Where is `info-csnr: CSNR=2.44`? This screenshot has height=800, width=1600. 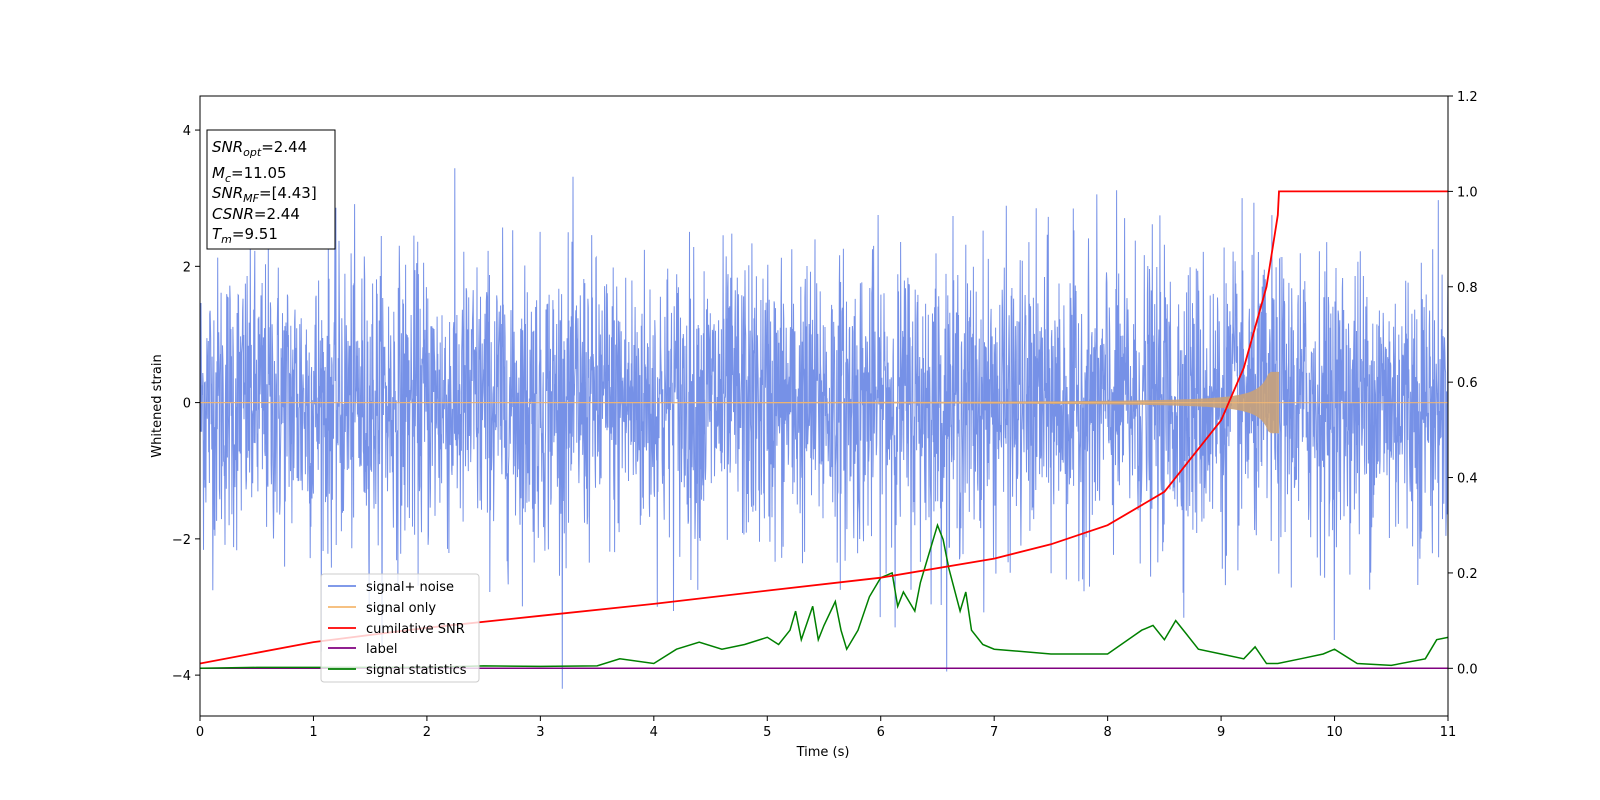
info-csnr: CSNR=2.44 is located at coordinates (256, 214).